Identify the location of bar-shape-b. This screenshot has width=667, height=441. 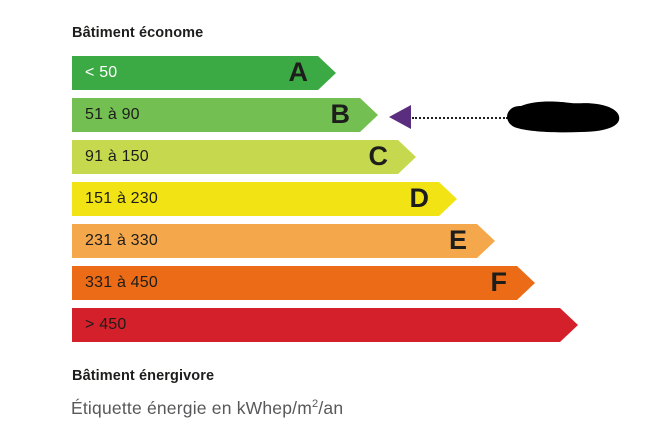
(225, 115).